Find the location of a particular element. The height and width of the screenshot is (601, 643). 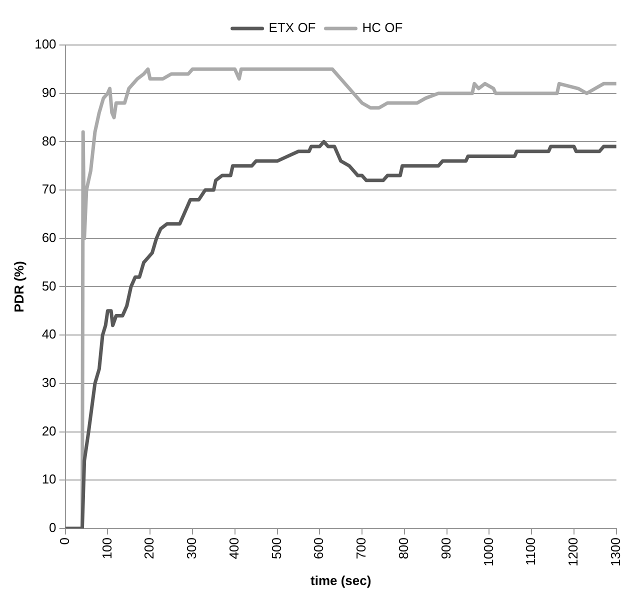

x-tick-label: 500 is located at coordinates (276, 548).